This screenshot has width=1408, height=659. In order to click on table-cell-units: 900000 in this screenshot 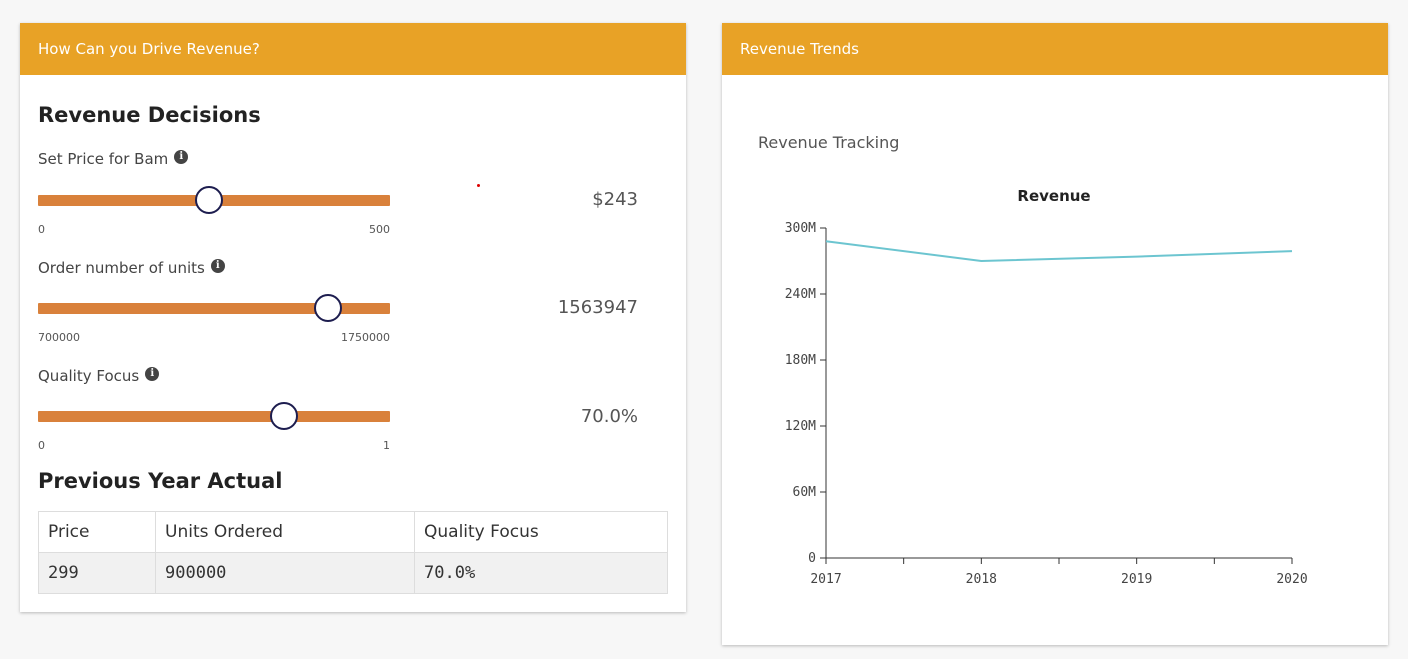, I will do `click(285, 573)`.